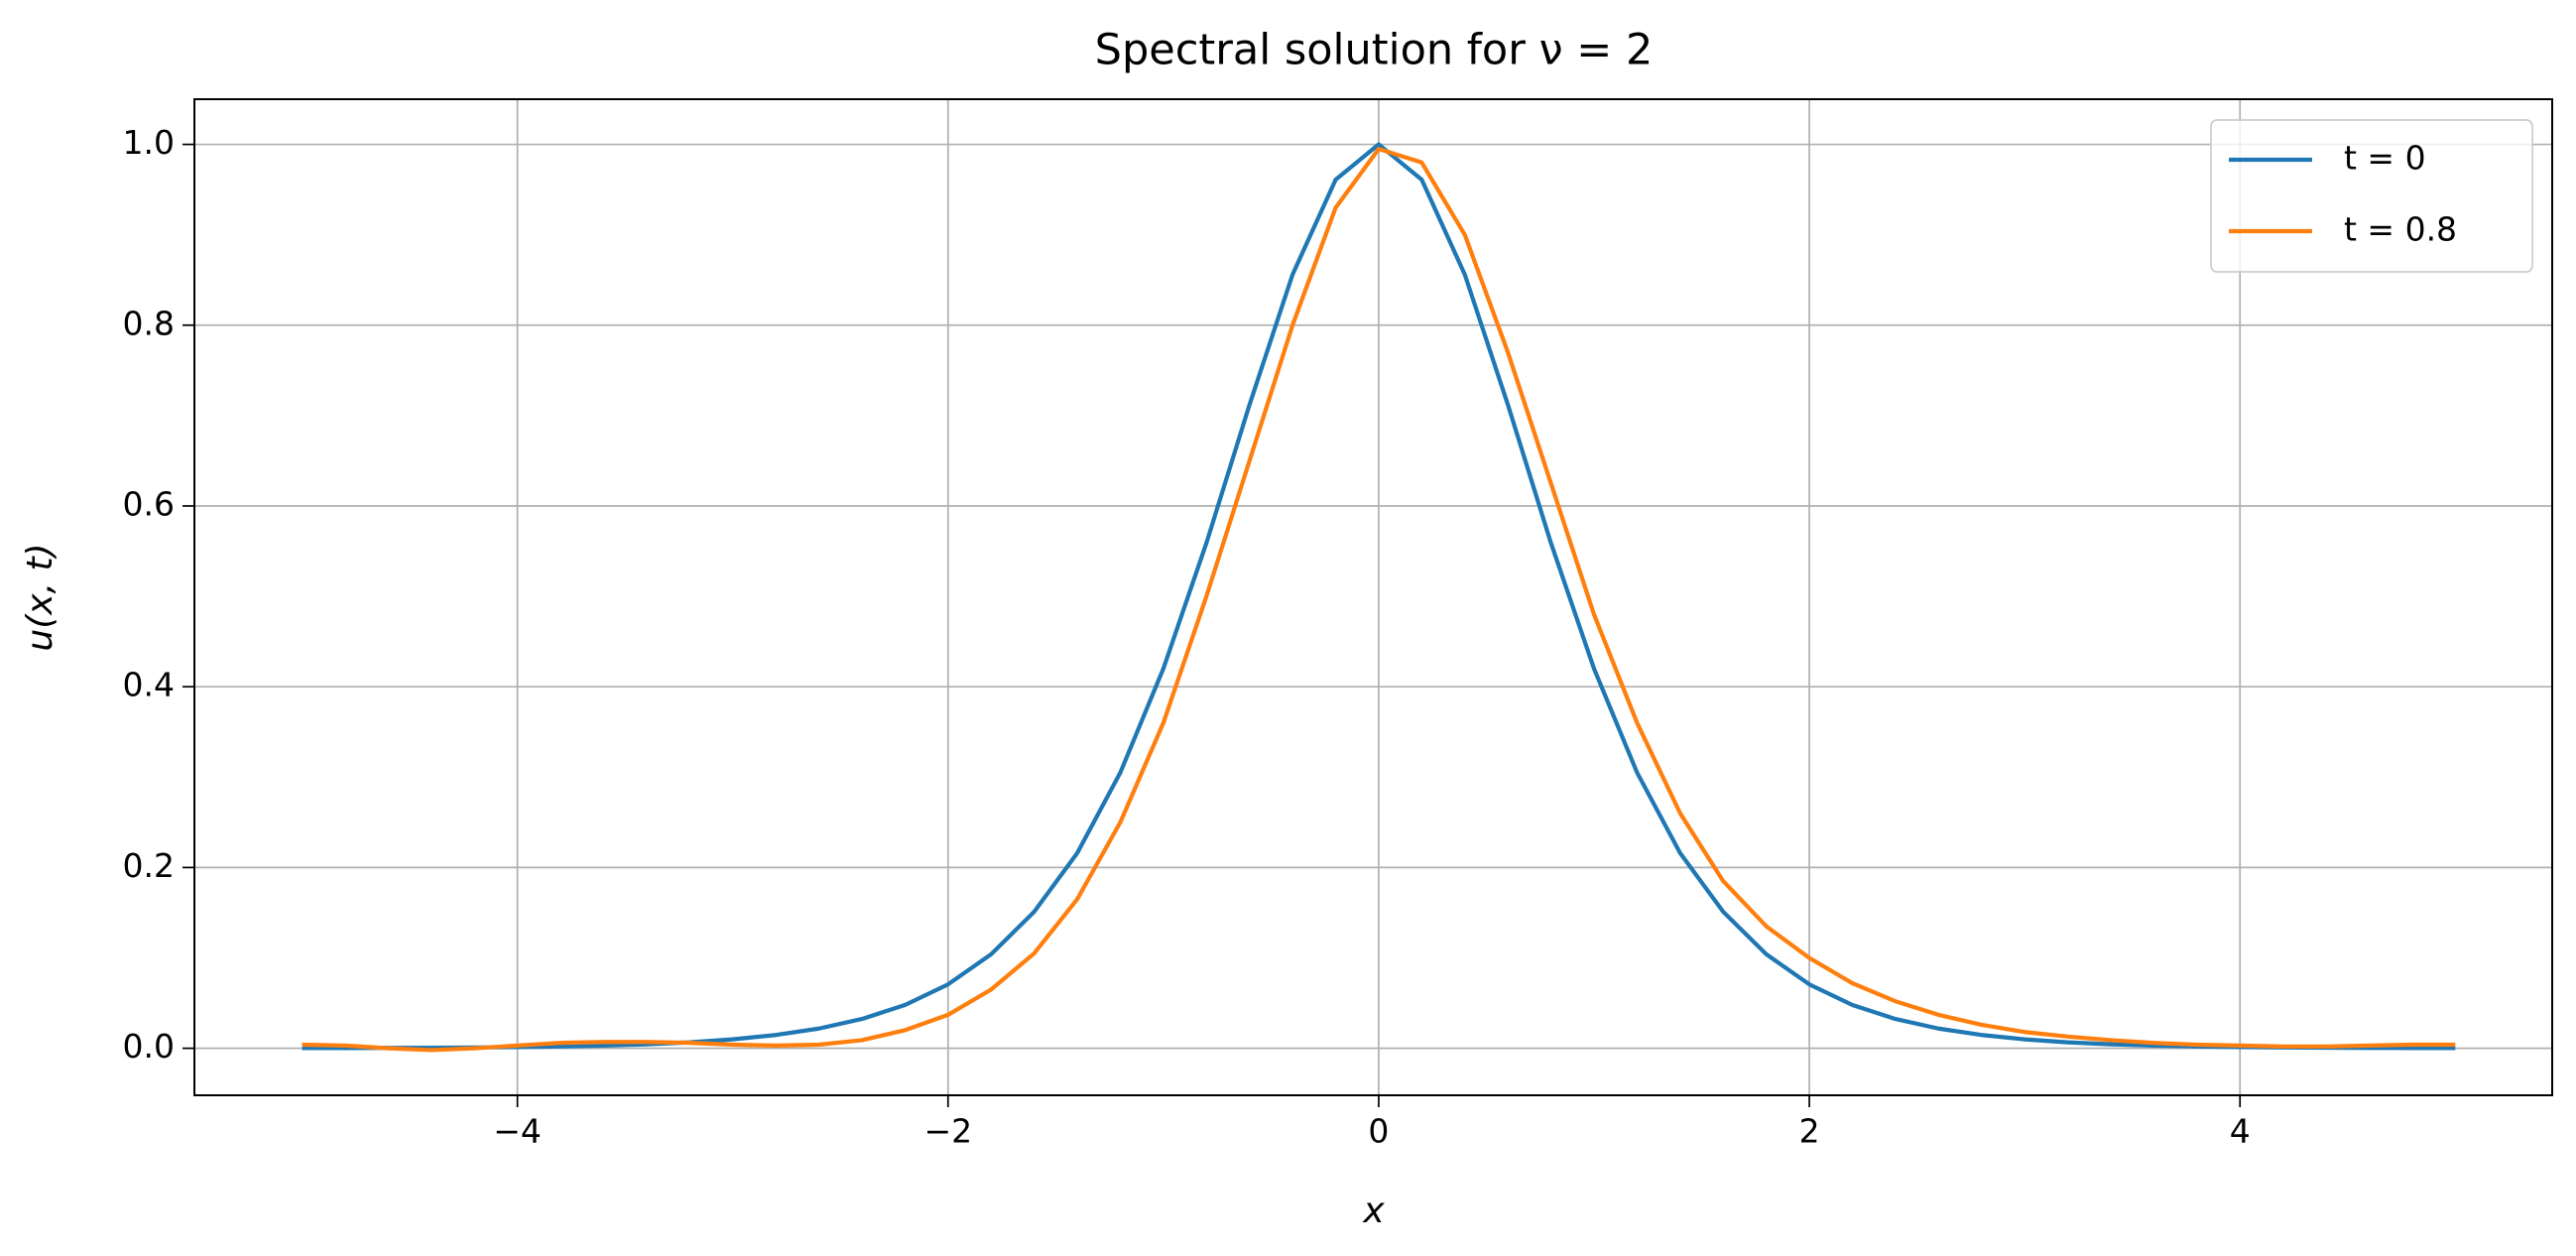 Image resolution: width=2576 pixels, height=1256 pixels. What do you see at coordinates (149, 503) in the screenshot?
I see `y-tick-label: 0.6` at bounding box center [149, 503].